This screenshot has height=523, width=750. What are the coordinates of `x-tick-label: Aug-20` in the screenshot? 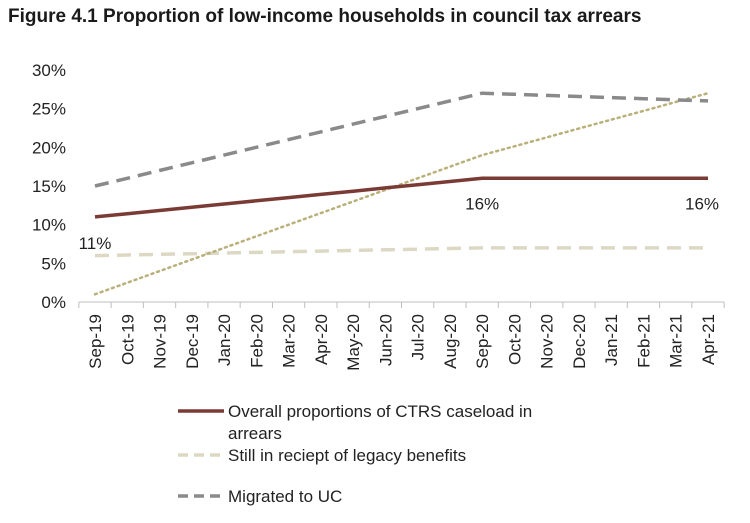 It's located at (450, 341).